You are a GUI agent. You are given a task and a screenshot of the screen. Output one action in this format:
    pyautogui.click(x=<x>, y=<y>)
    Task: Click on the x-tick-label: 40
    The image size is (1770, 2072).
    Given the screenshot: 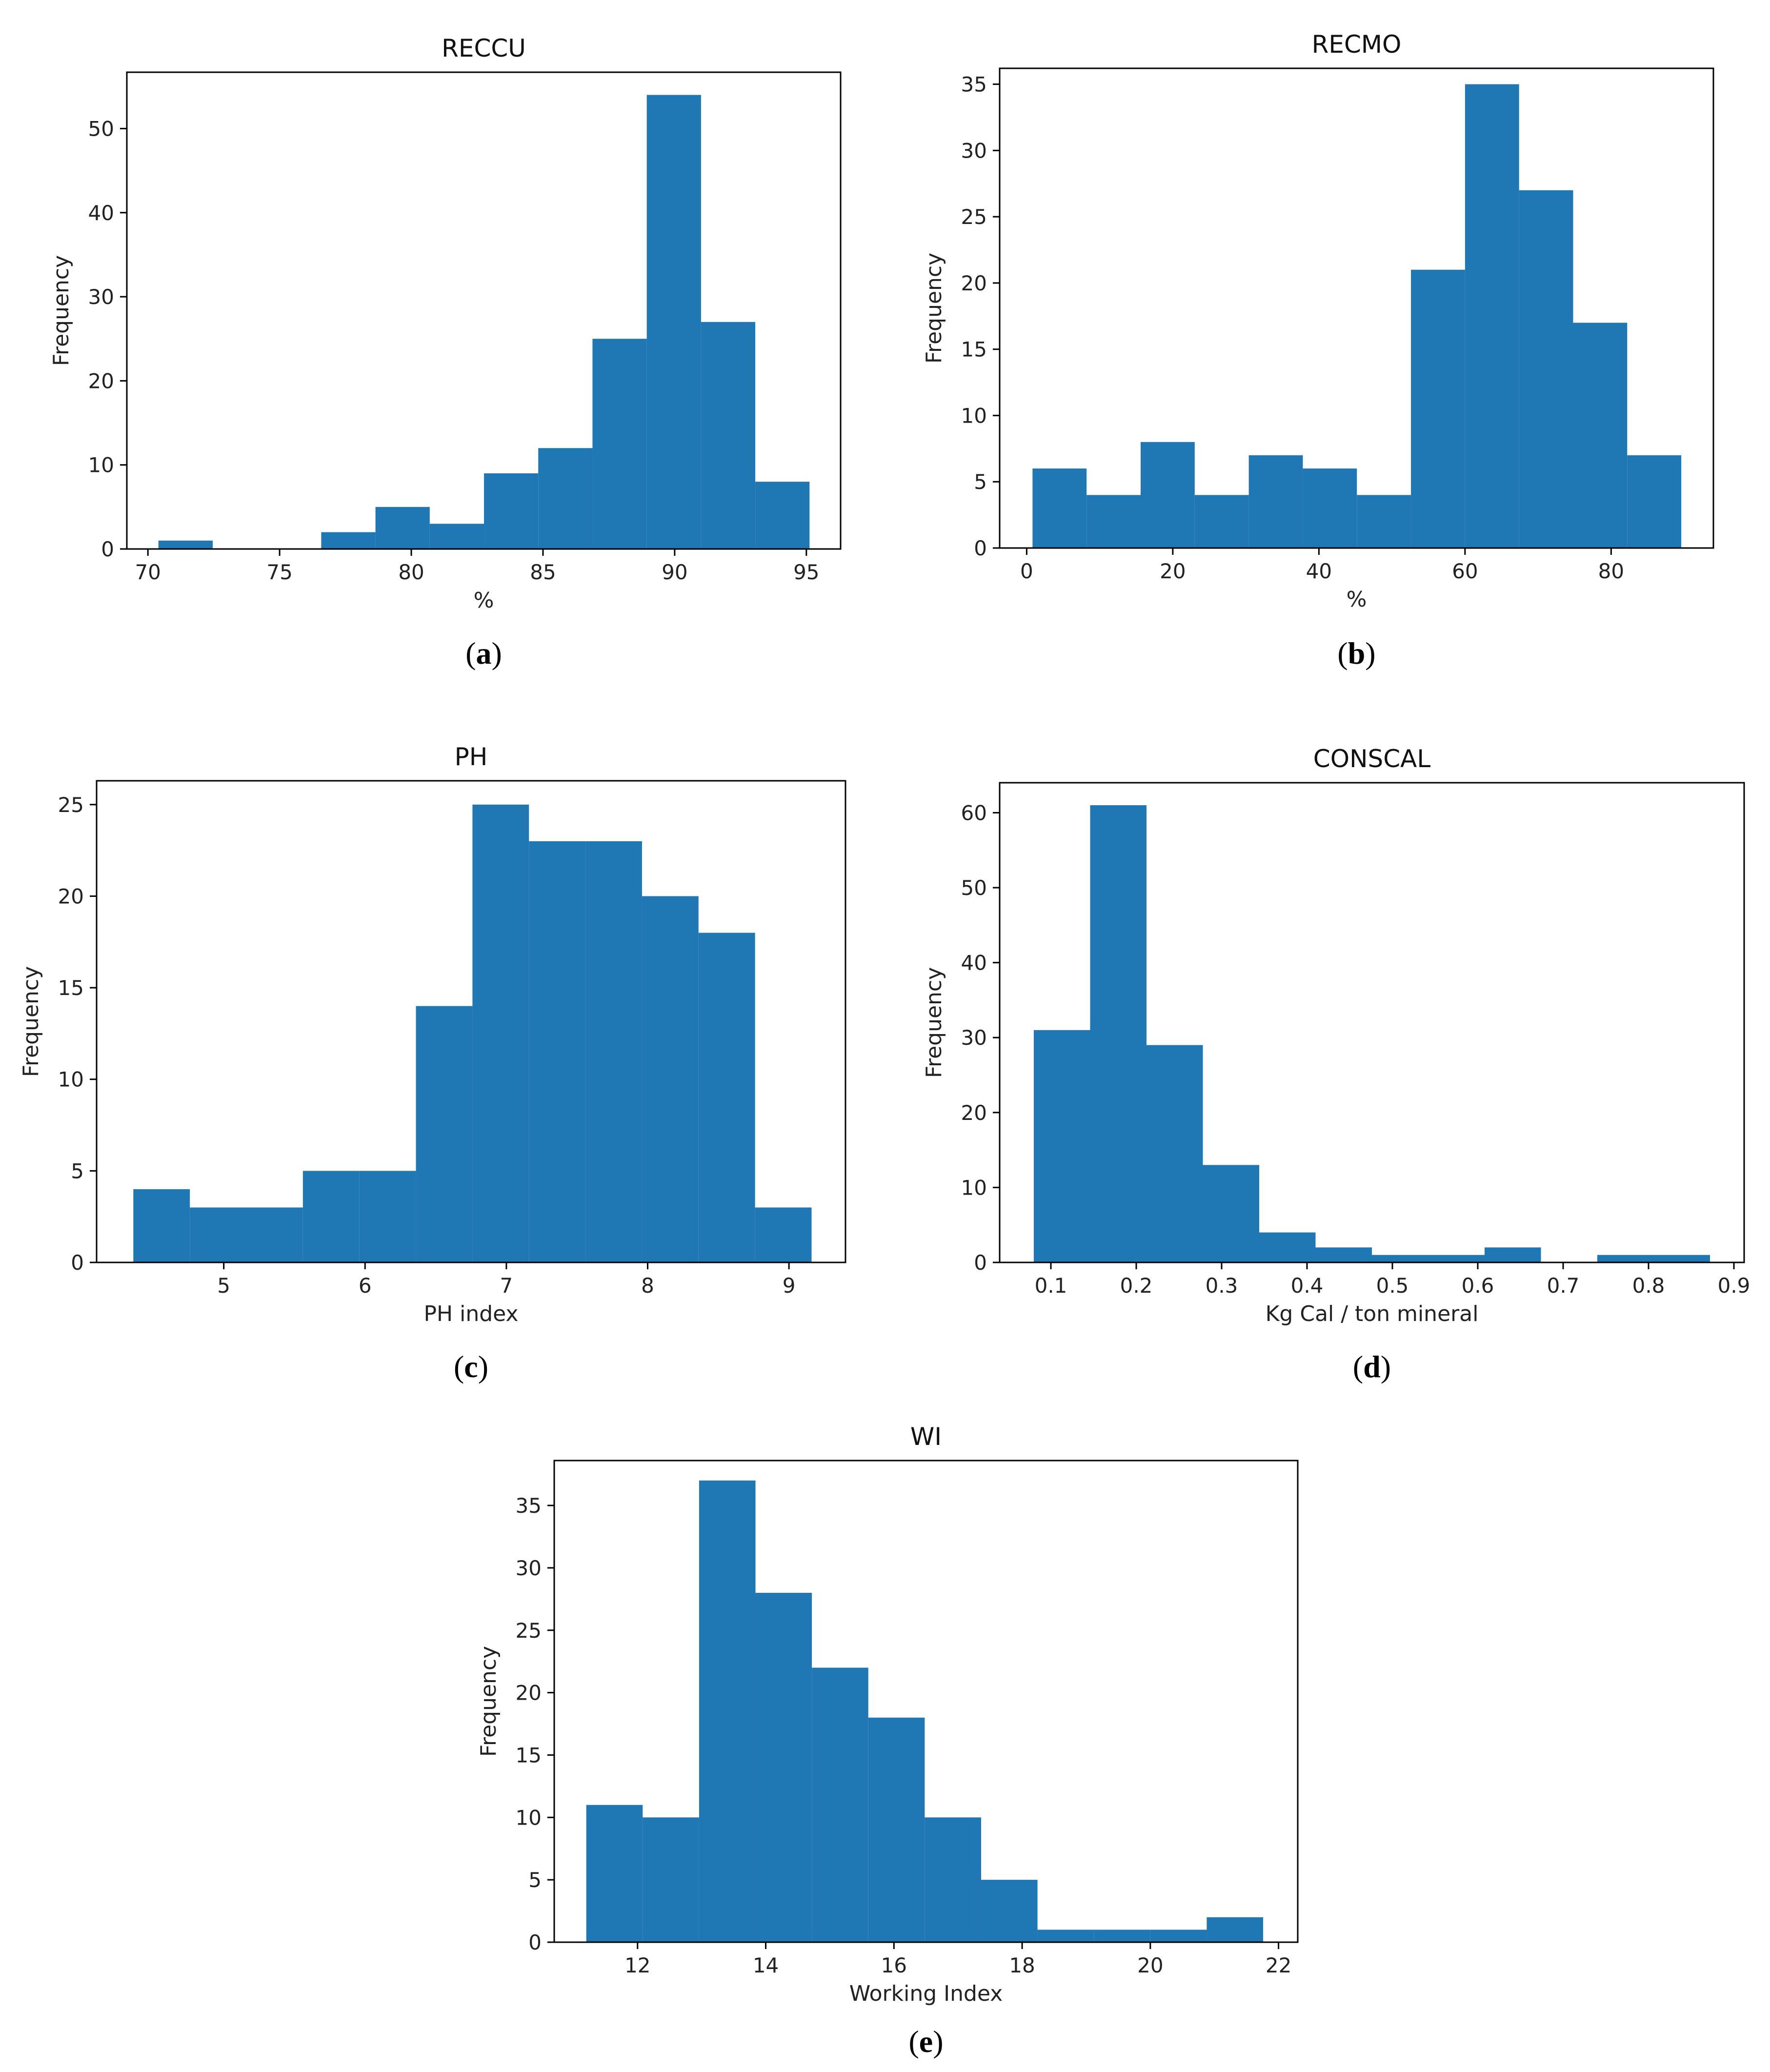 What is the action you would take?
    pyautogui.click(x=1319, y=571)
    